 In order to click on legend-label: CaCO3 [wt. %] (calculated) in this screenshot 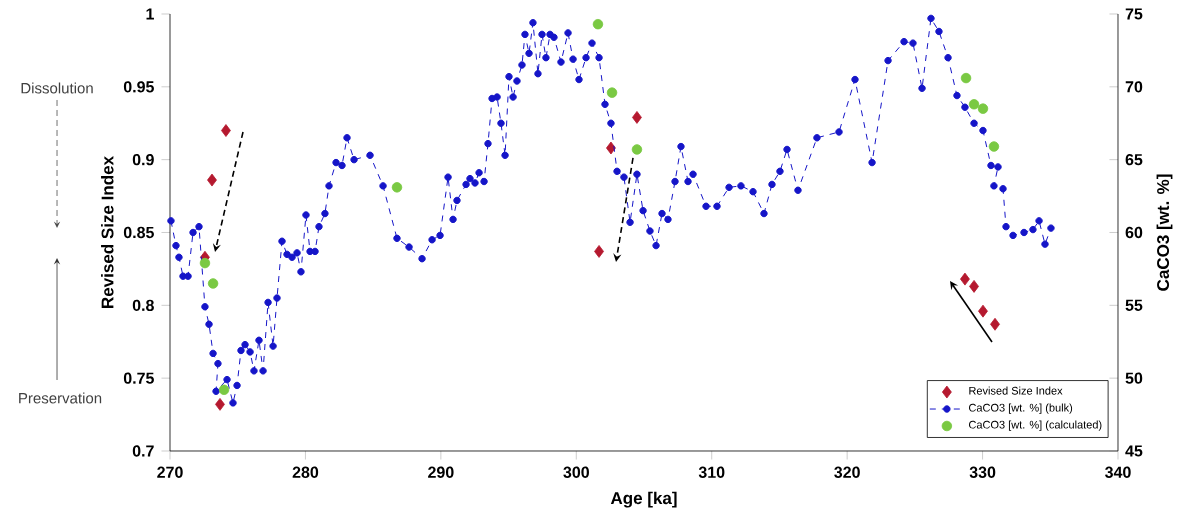, I will do `click(1035, 425)`.